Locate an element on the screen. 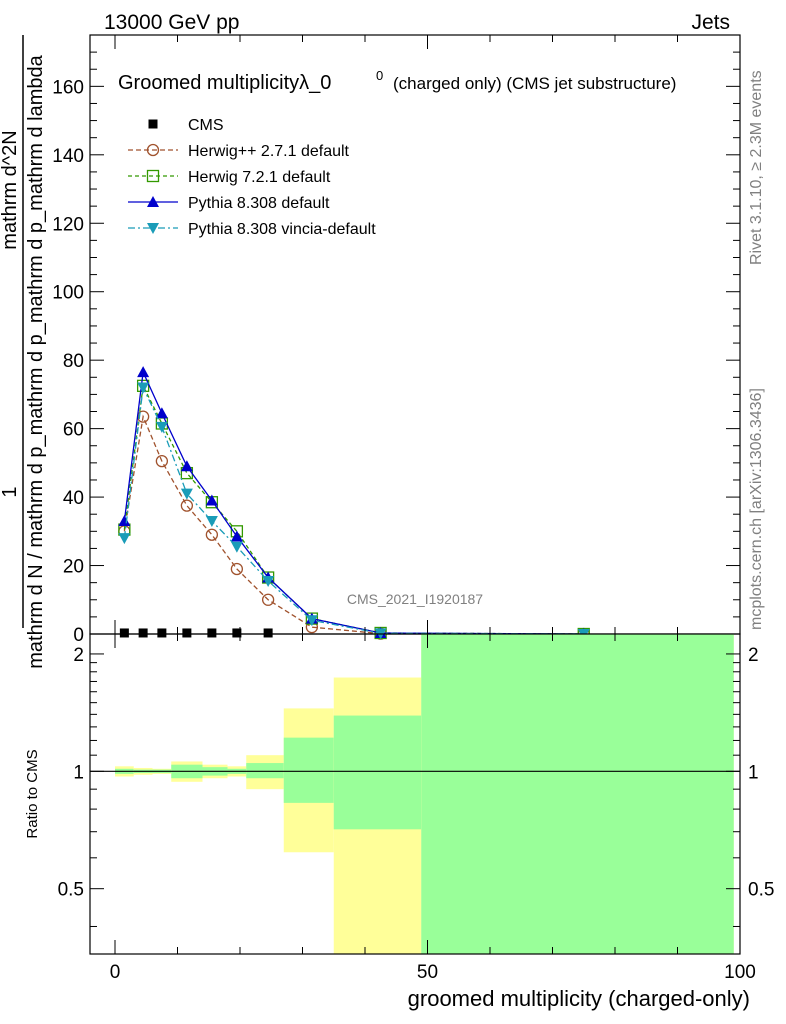 This screenshot has height=1024, width=786. ratio-ylabel: Ratio to CMS is located at coordinates (32, 793).